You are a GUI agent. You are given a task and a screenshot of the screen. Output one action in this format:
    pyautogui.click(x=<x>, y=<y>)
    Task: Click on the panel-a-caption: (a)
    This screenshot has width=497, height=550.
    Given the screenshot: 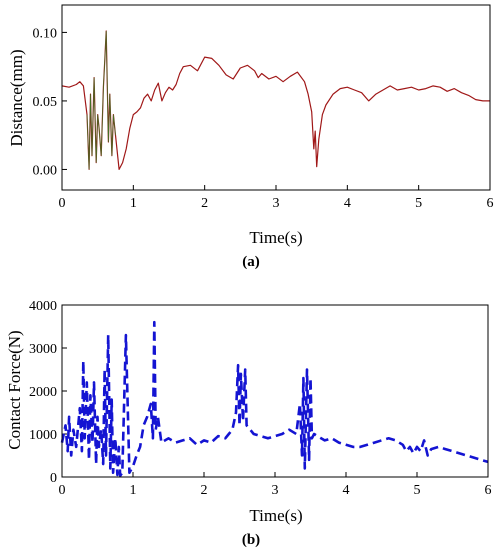 What is the action you would take?
    pyautogui.click(x=251, y=262)
    